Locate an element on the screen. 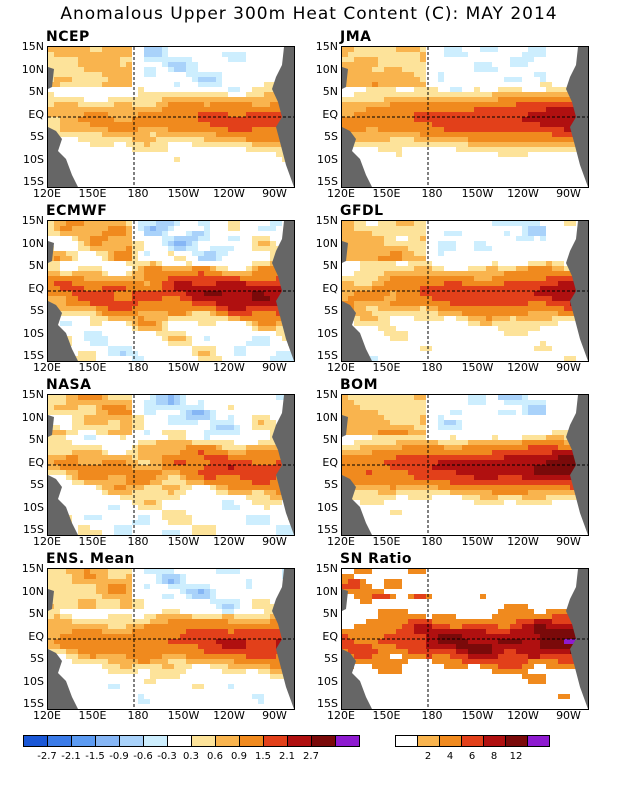  map-panel-bom is located at coordinates (465, 465).